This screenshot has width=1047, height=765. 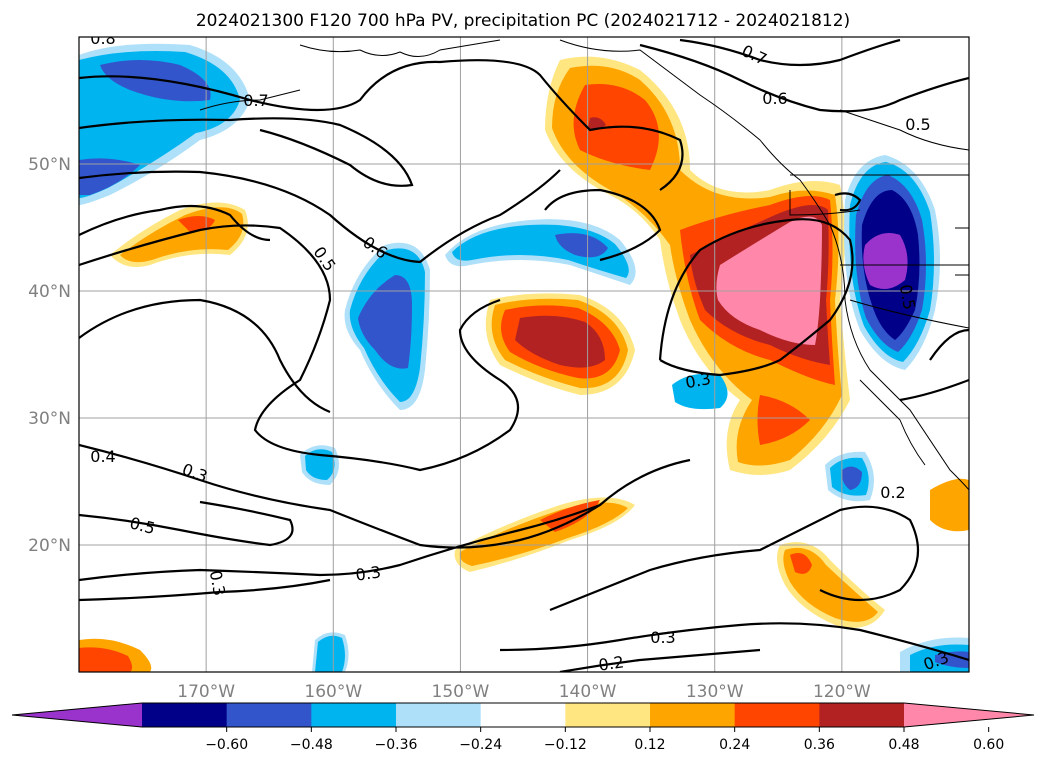 I want to click on colorbar-tick-label: −0.60, so click(x=226, y=745).